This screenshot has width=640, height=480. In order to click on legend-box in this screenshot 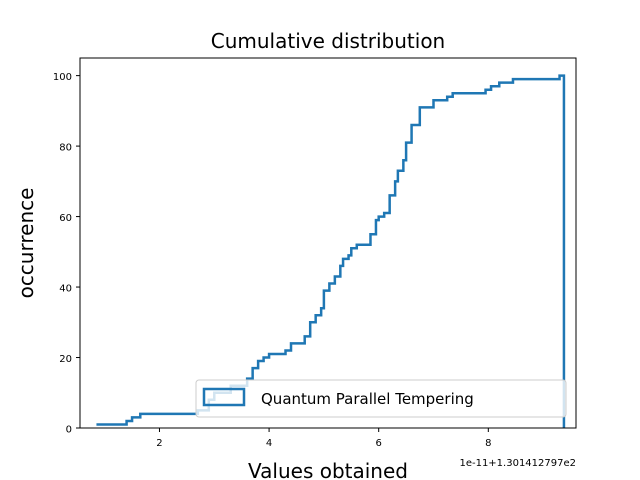, I will do `click(381, 398)`.